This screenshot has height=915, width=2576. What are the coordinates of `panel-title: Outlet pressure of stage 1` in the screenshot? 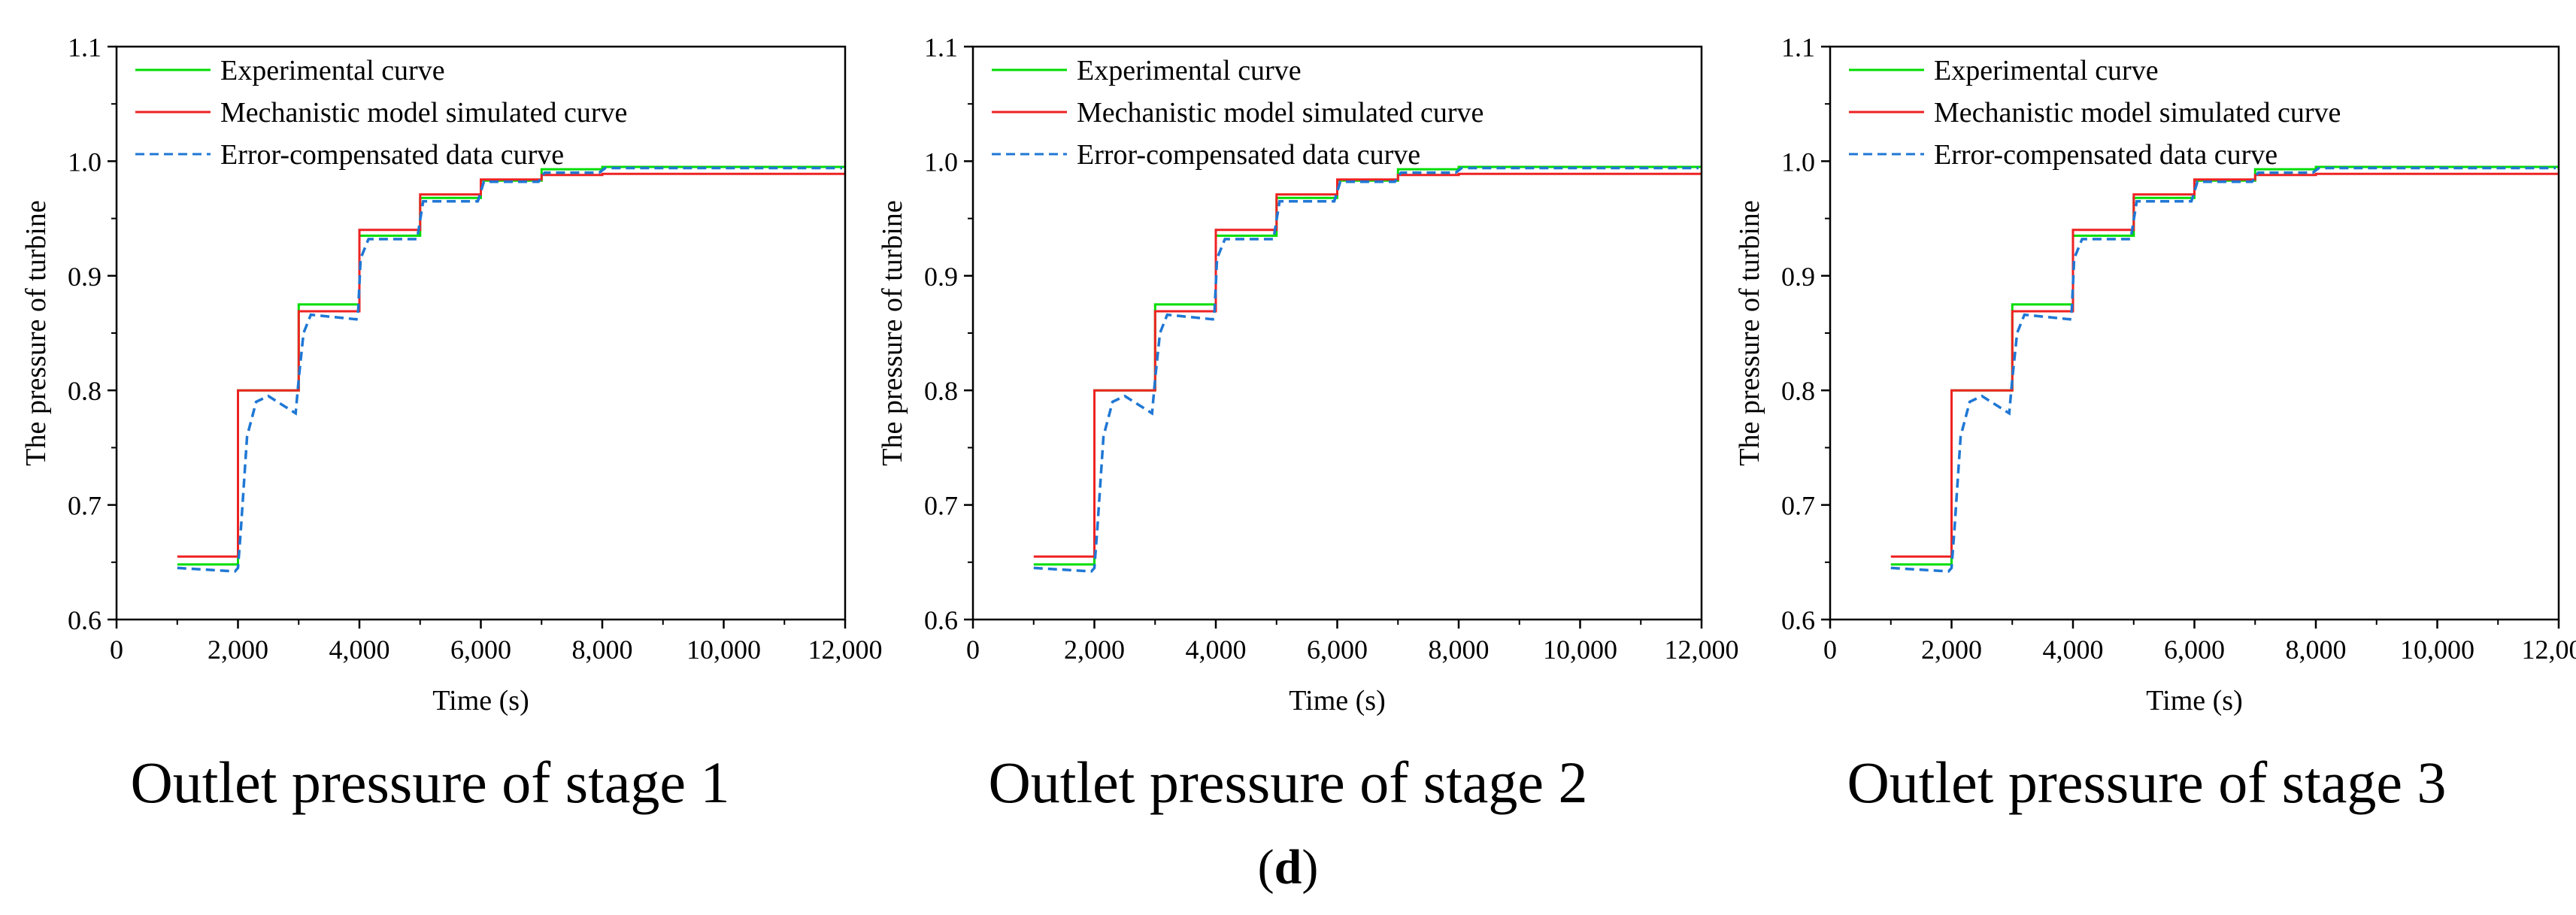 It's located at (429, 782).